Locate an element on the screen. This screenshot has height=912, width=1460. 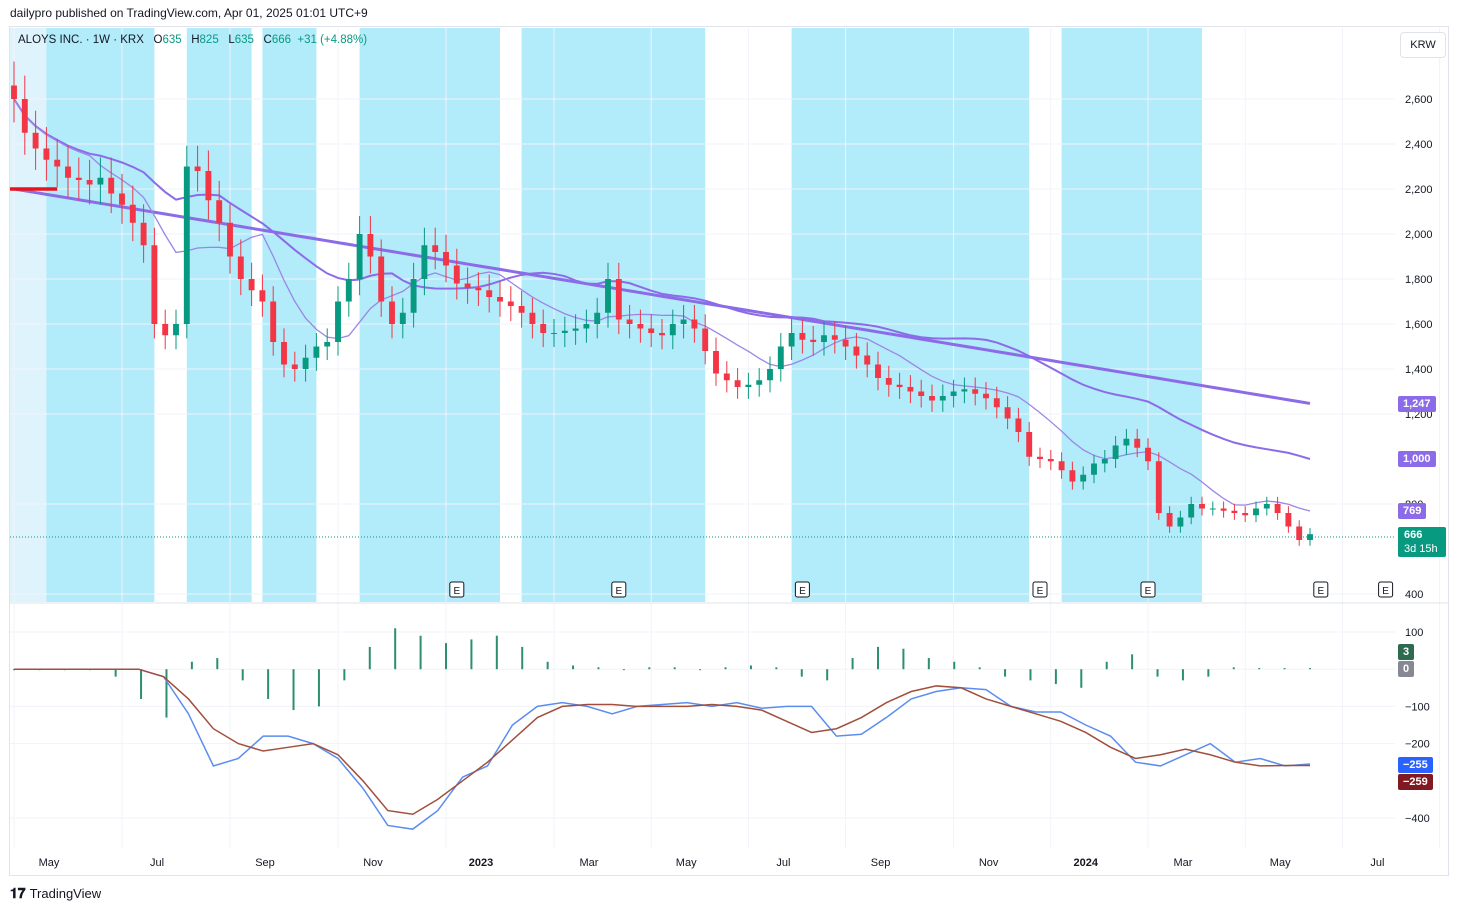
legend-high: 825 is located at coordinates (209, 40).